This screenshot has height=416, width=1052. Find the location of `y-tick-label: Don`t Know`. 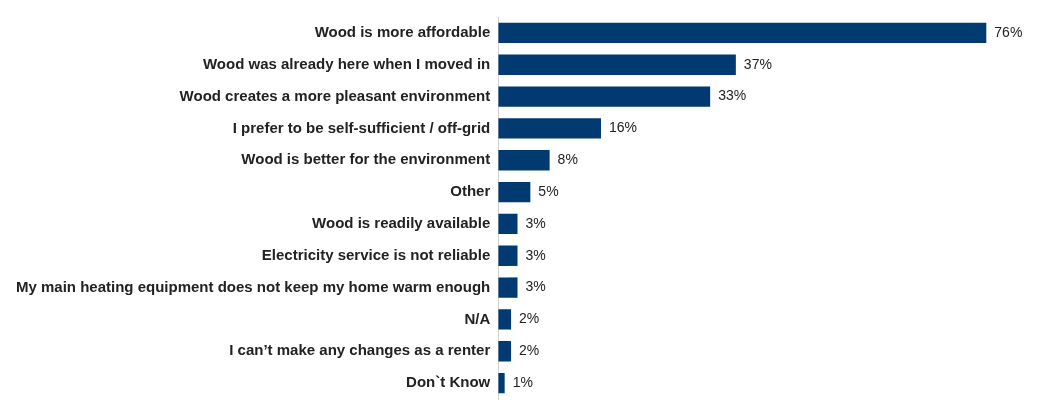

y-tick-label: Don`t Know is located at coordinates (448, 382).